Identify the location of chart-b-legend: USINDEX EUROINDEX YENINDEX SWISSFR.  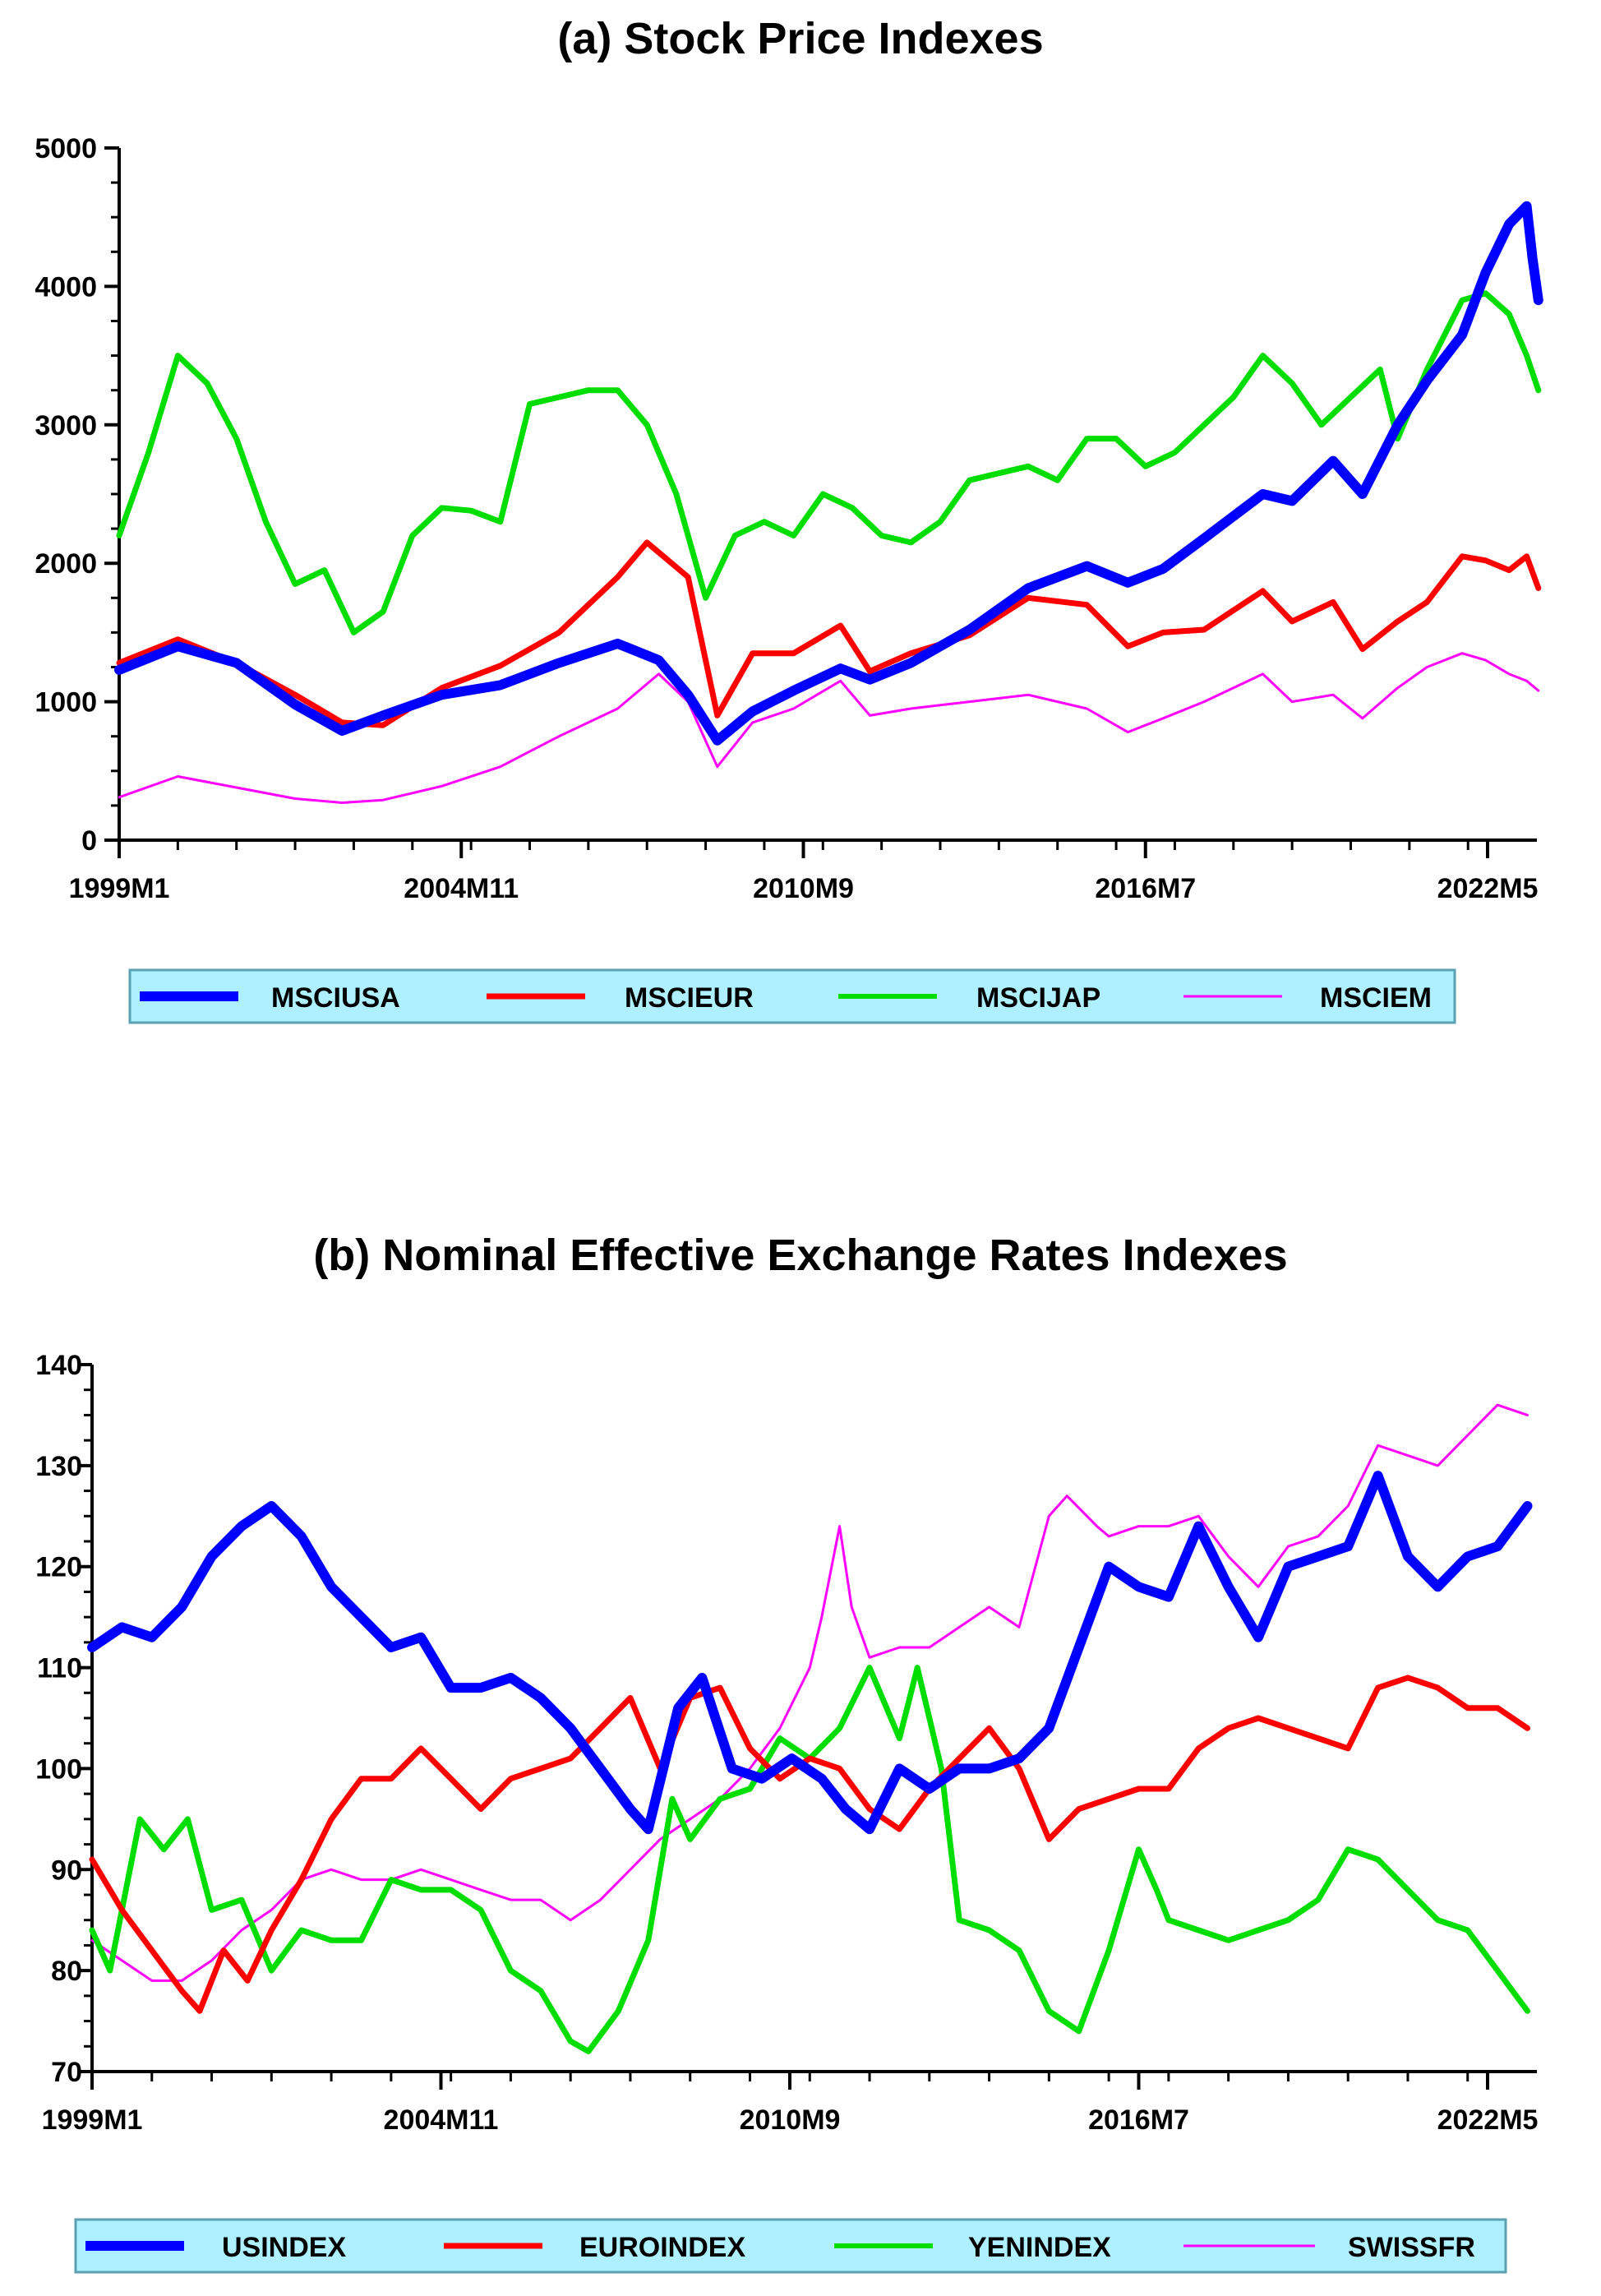
(790, 2246).